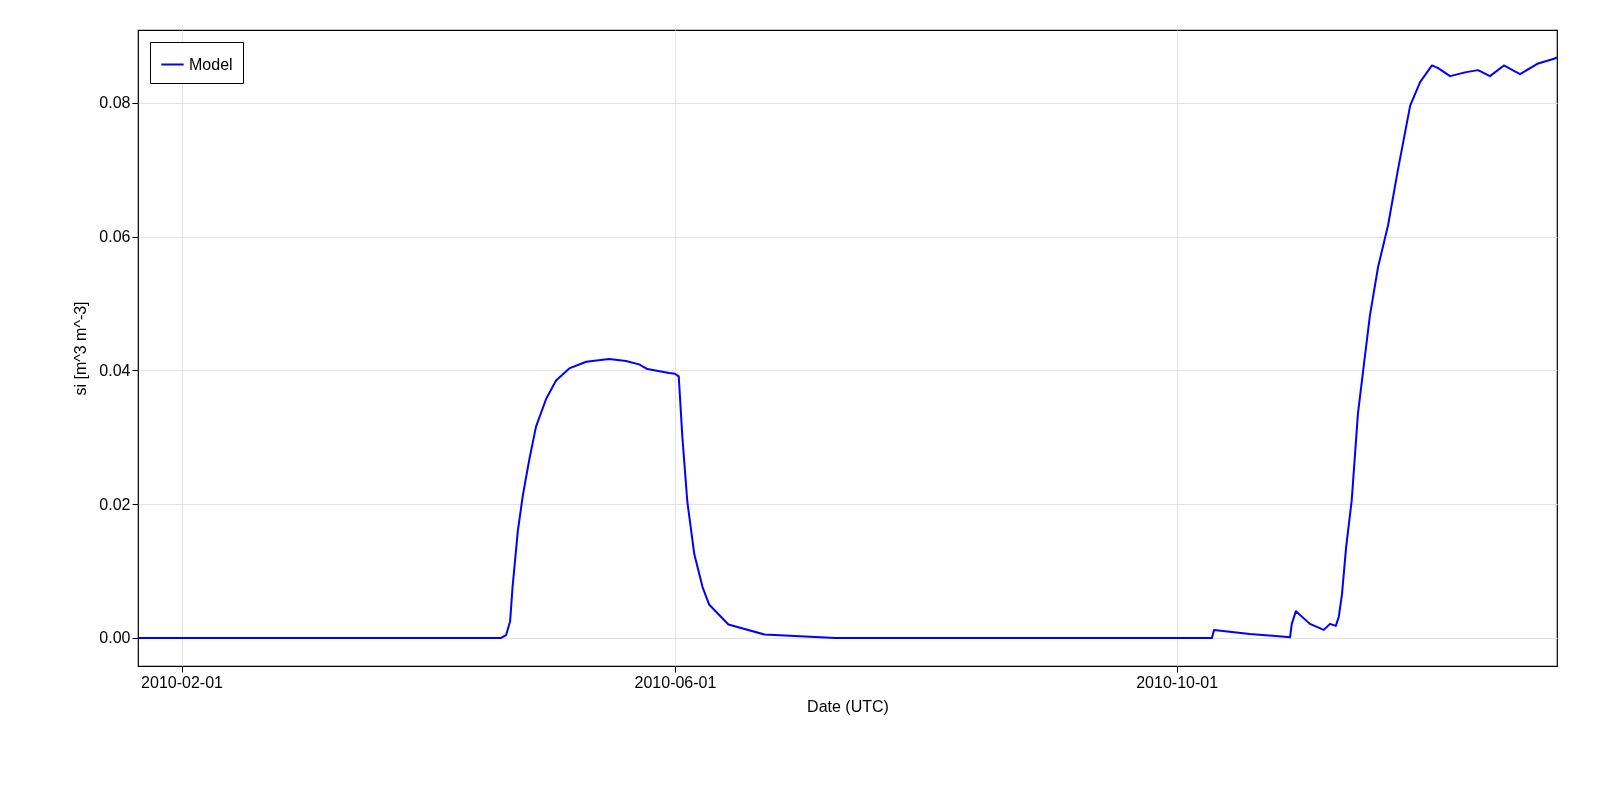 The width and height of the screenshot is (1600, 800). What do you see at coordinates (848, 706) in the screenshot?
I see `x-axis-title: Date (UTC)` at bounding box center [848, 706].